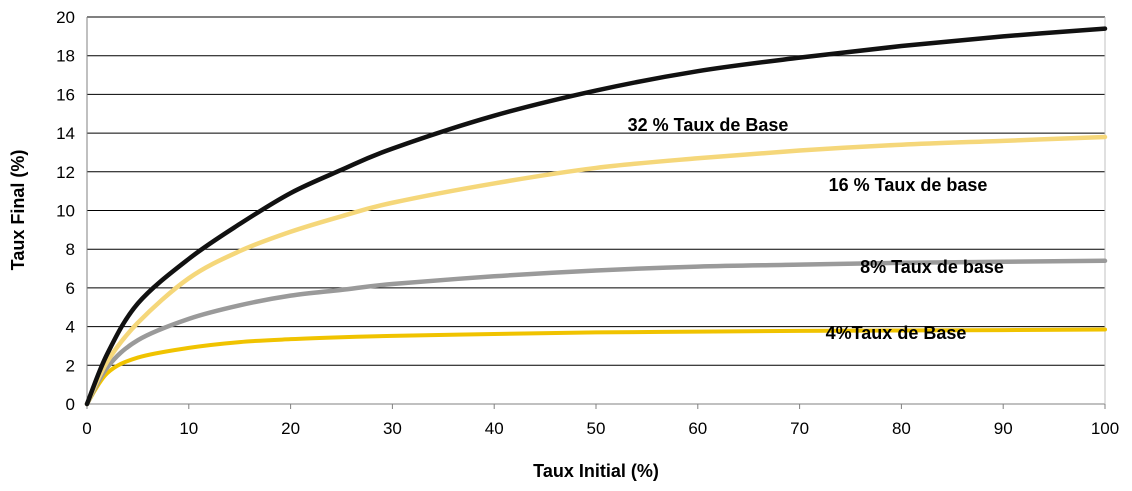 Image resolution: width=1132 pixels, height=491 pixels. Describe the element at coordinates (65, 133) in the screenshot. I see `y-tick-label: 14` at that location.